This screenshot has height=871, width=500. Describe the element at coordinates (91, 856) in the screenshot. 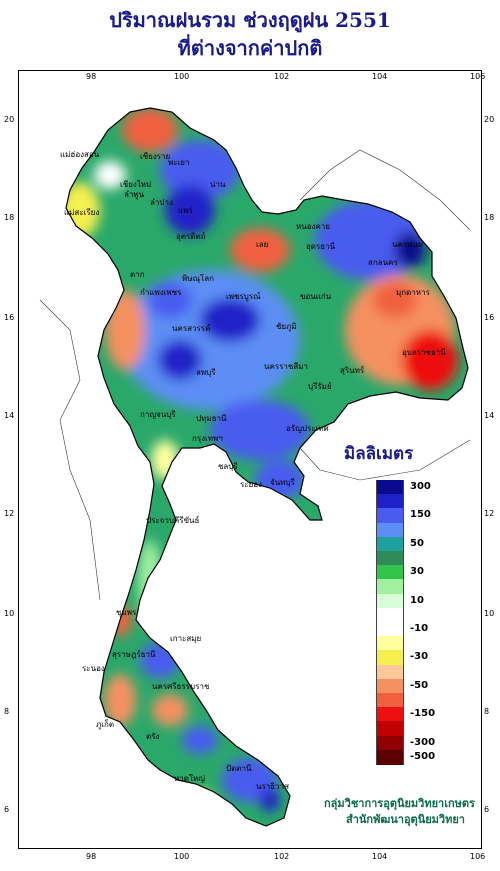

I see `lon-tick-bottom: 98` at that location.